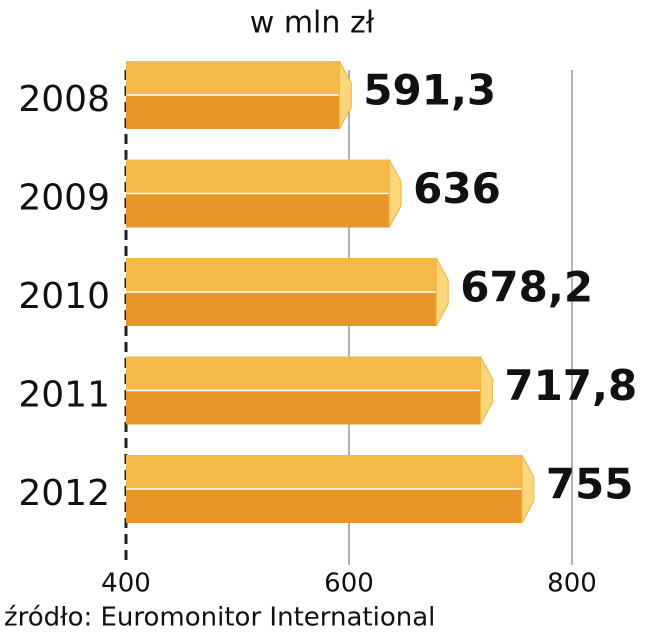 The height and width of the screenshot is (640, 650). I want to click on value-label: 591,3, so click(429, 90).